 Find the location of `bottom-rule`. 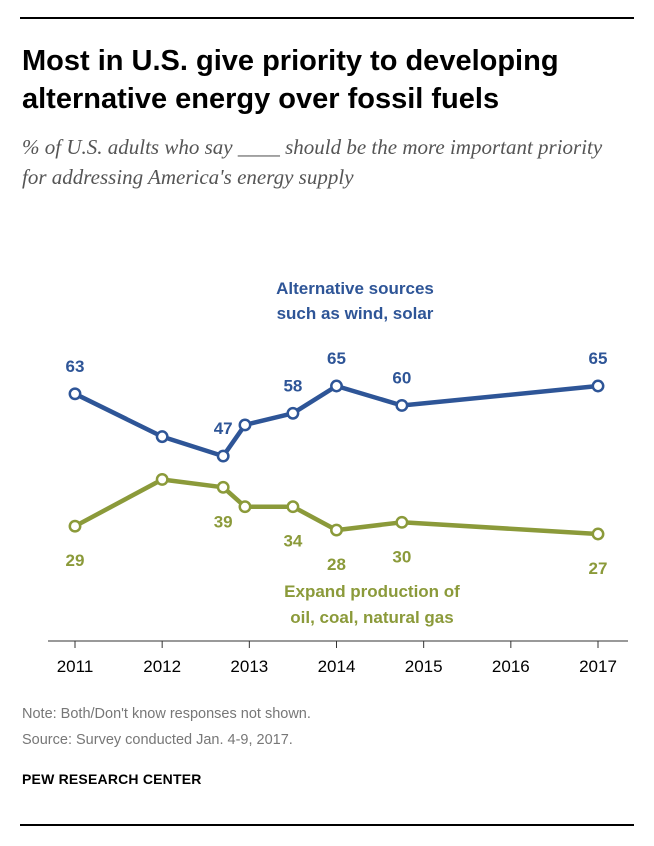

bottom-rule is located at coordinates (327, 825).